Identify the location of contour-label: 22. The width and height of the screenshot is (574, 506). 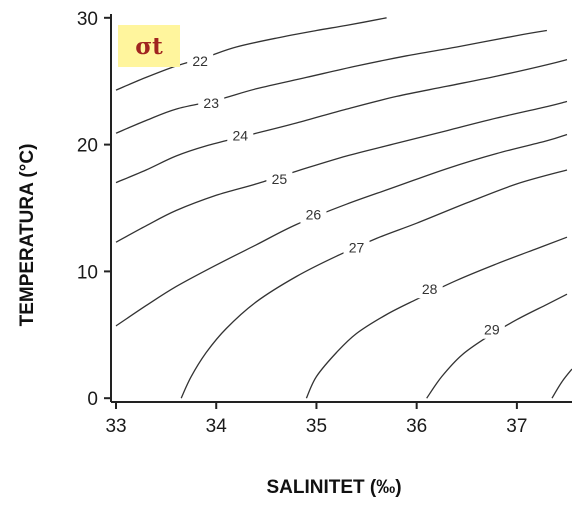
(200, 61).